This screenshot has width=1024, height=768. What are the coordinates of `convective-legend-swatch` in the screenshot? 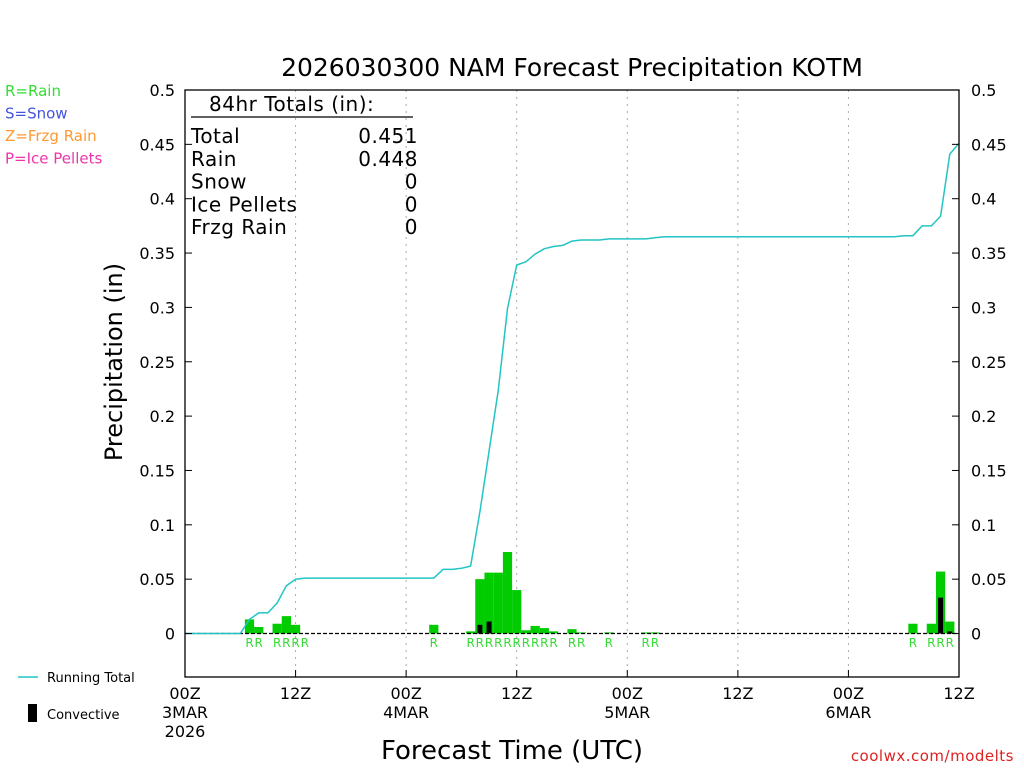 It's located at (32, 713).